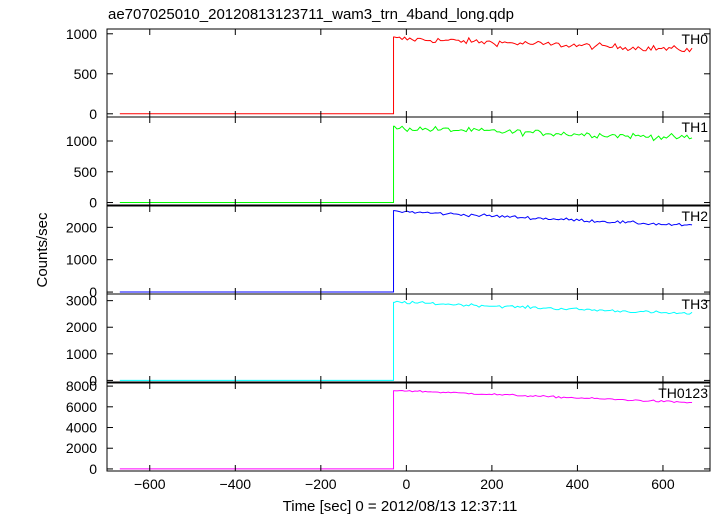 The image size is (717, 521). I want to click on series-line-th3, so click(406, 340).